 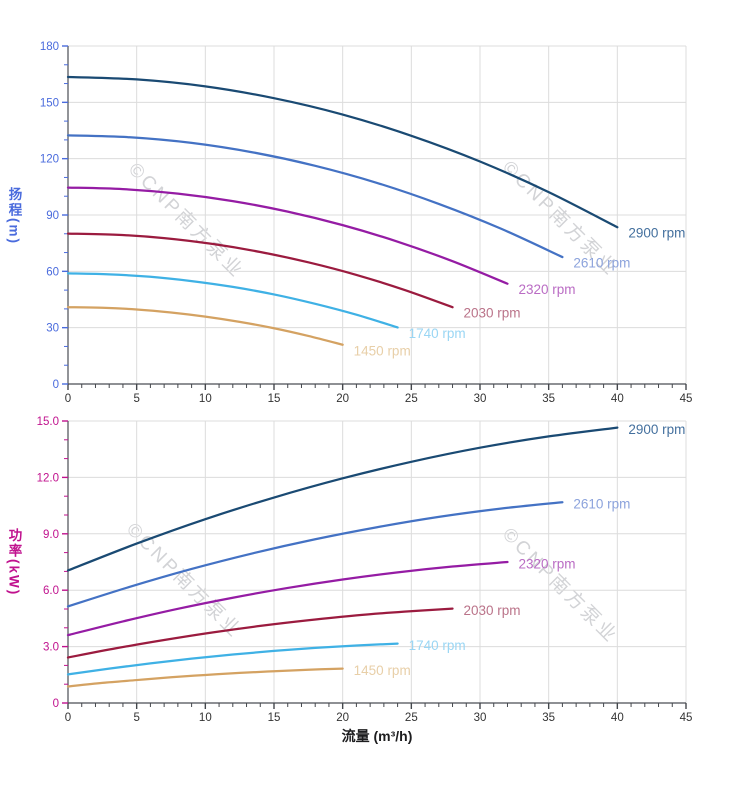 I want to click on y-tick-label: 3.0, so click(x=51, y=648).